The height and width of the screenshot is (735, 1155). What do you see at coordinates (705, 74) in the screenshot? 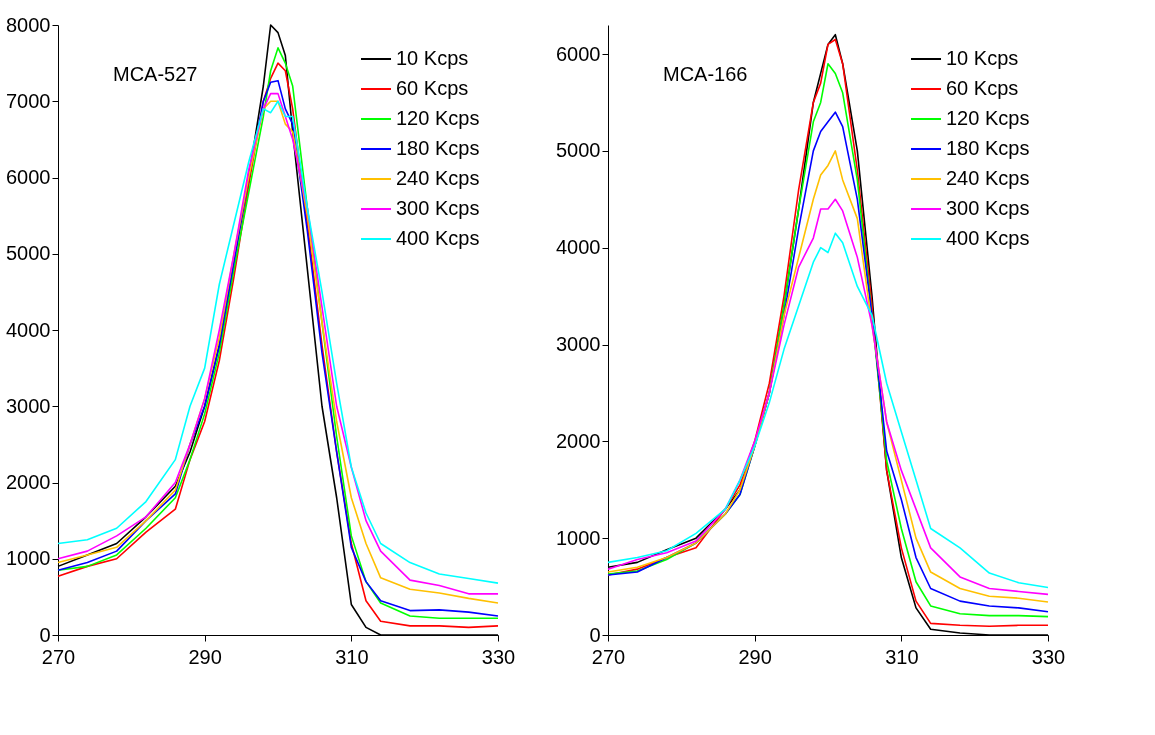
I see `annotation: MCA-166` at bounding box center [705, 74].